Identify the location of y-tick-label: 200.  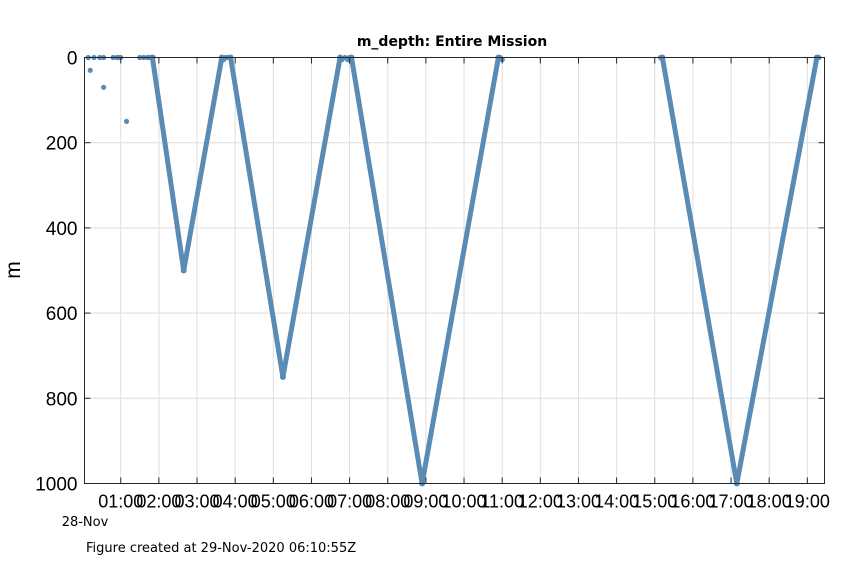
(62, 144).